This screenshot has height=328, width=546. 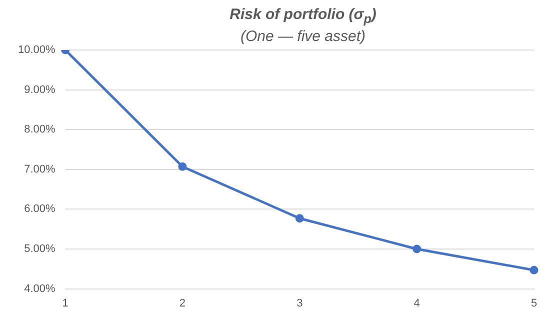 What do you see at coordinates (40, 209) in the screenshot?
I see `y-tick-label: 6.00%` at bounding box center [40, 209].